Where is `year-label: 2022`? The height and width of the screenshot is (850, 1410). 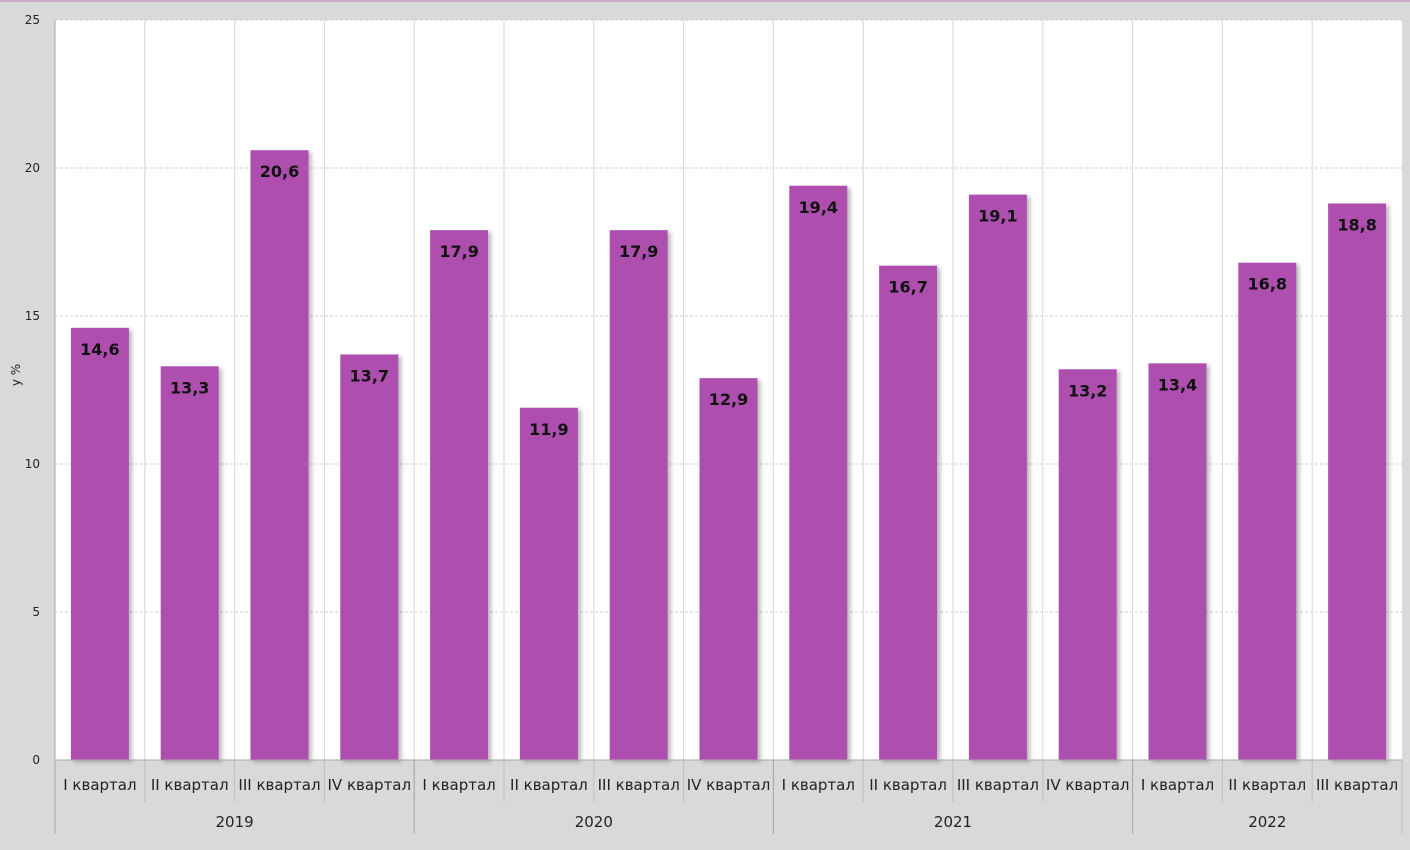 year-label: 2022 is located at coordinates (1267, 822).